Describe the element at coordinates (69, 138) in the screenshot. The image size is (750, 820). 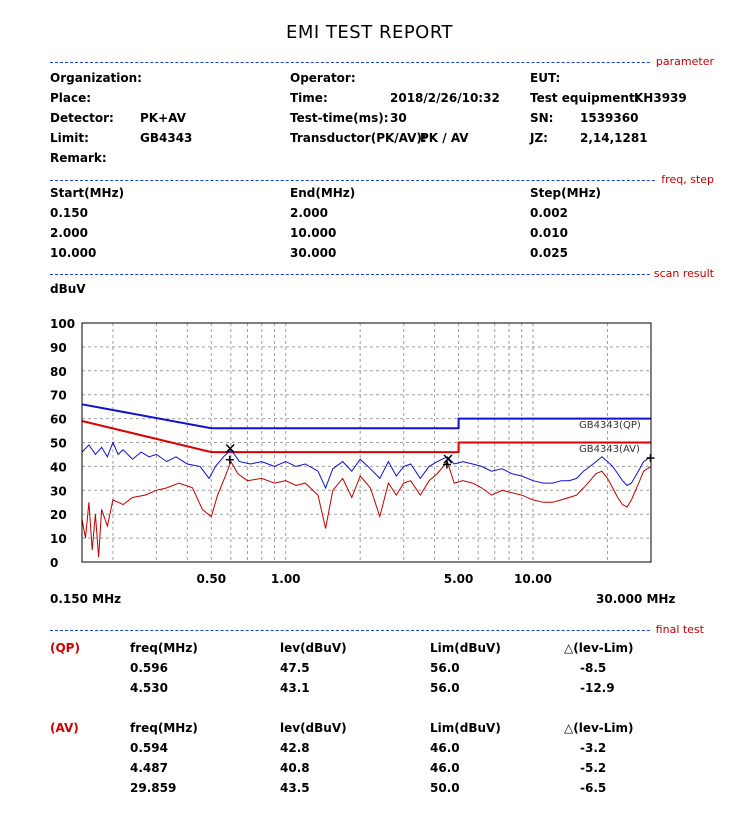
I see `limit-label: Limit:` at that location.